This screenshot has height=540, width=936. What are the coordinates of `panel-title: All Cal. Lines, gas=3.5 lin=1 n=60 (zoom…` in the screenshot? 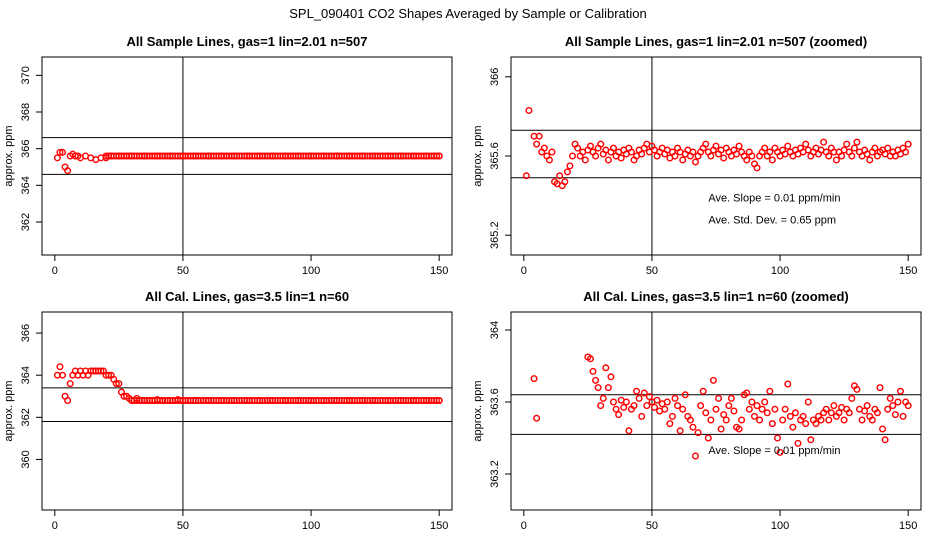 It's located at (716, 296).